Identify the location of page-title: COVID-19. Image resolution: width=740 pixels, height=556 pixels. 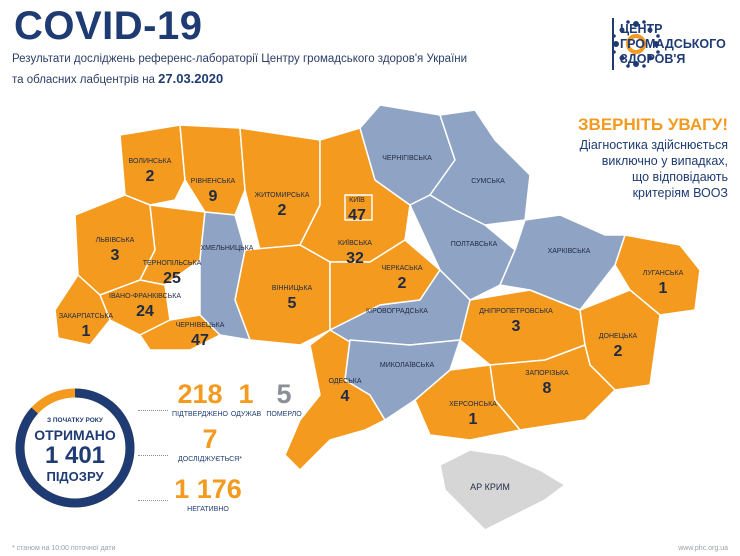
(108, 26).